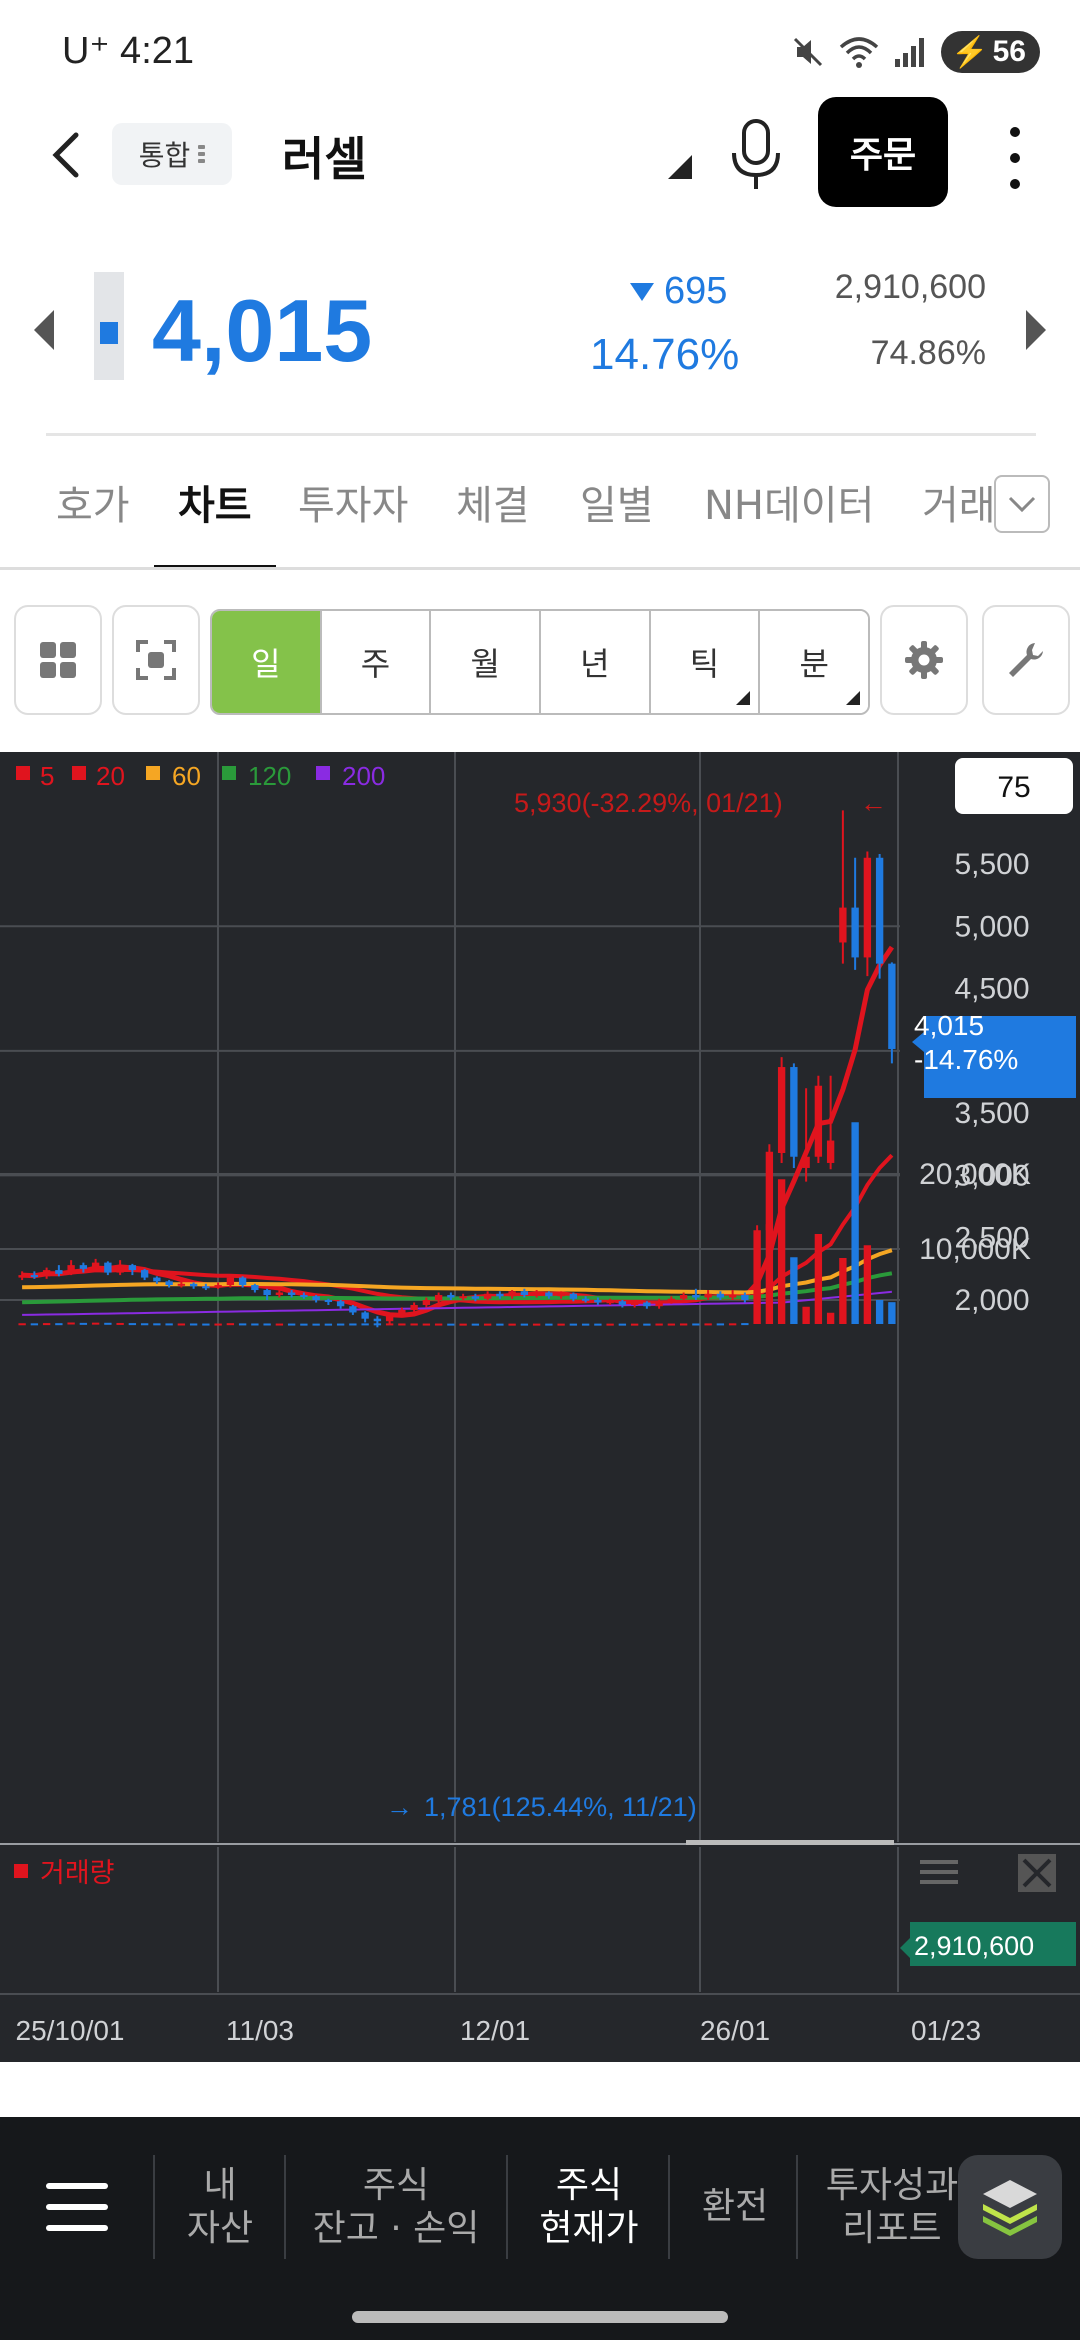 This screenshot has width=1080, height=2340. What do you see at coordinates (70, 2030) in the screenshot?
I see `date-tick-label: 25/10/01` at bounding box center [70, 2030].